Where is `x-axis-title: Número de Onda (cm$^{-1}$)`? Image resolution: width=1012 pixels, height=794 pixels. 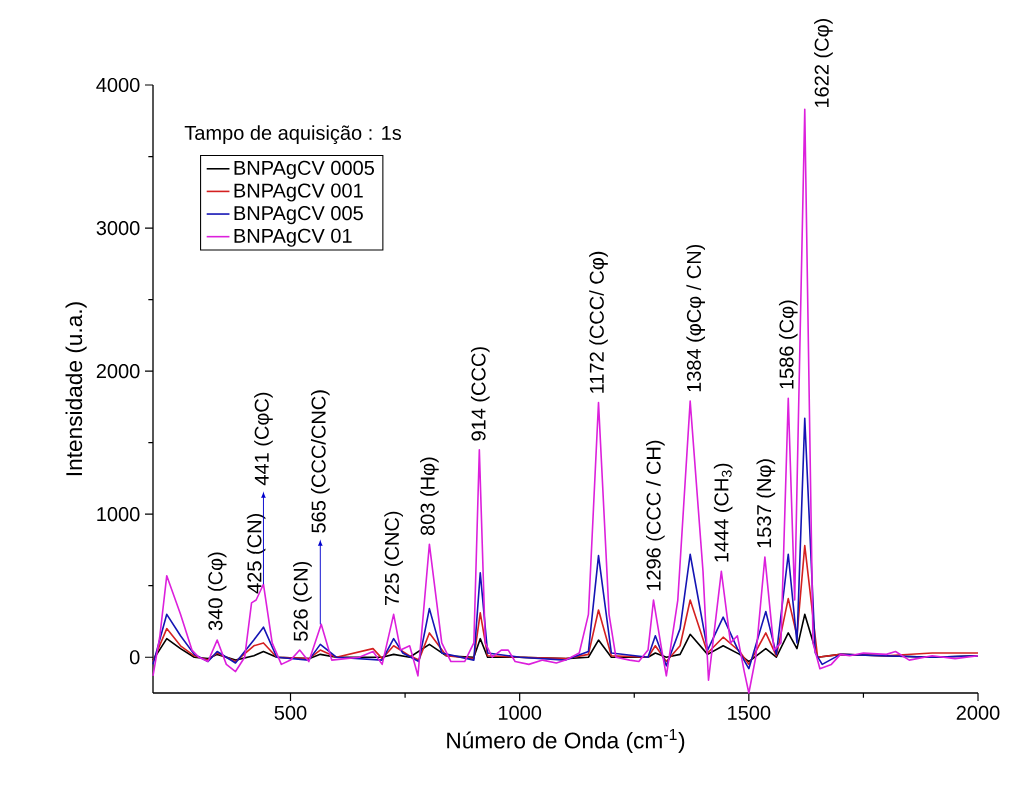
x-axis-title: Número de Onda (cm$^{-1}$) is located at coordinates (566, 741).